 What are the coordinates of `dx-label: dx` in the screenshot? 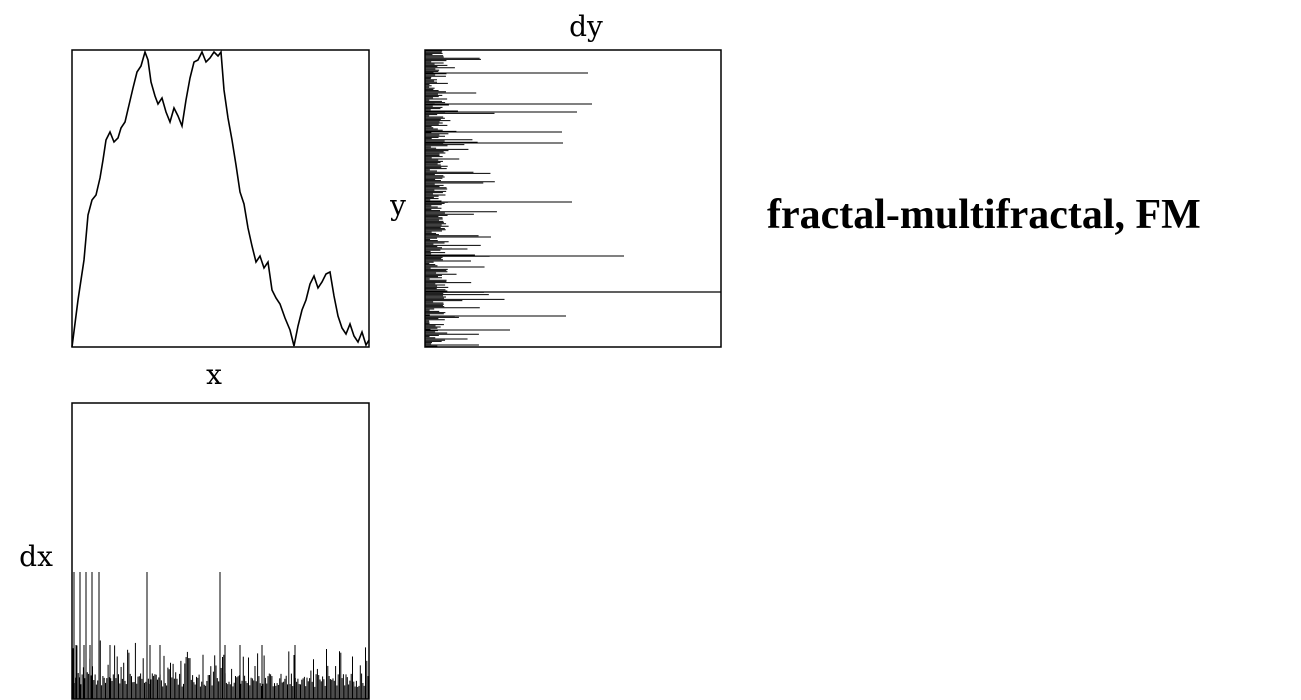 It's located at (36, 556).